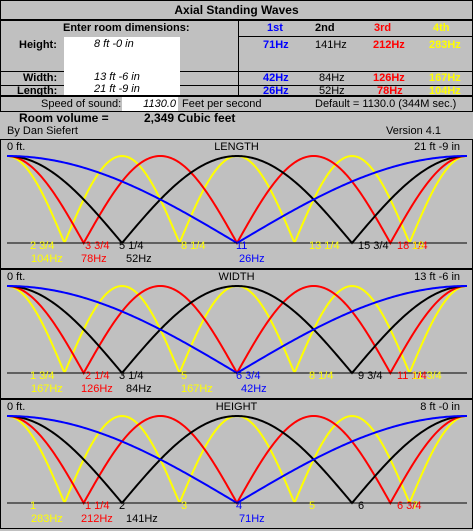 This screenshot has width=473, height=531. Describe the element at coordinates (324, 246) in the screenshot. I see `node-label: 13 1/4` at that location.